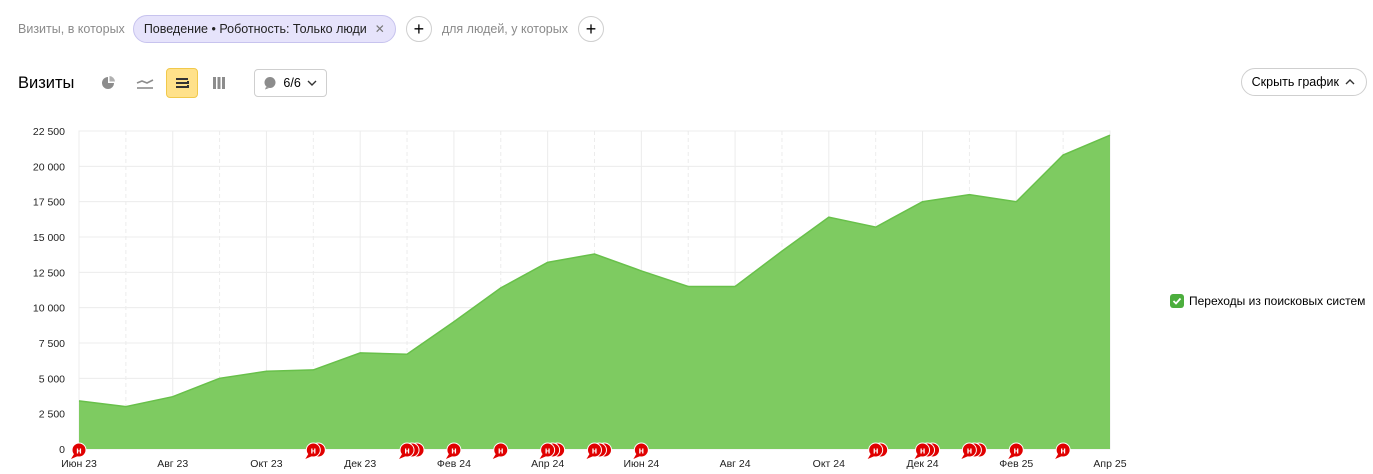  Describe the element at coordinates (255, 29) in the screenshot. I see `segment-chip-label: Поведение • Роботность: Только люди` at that location.